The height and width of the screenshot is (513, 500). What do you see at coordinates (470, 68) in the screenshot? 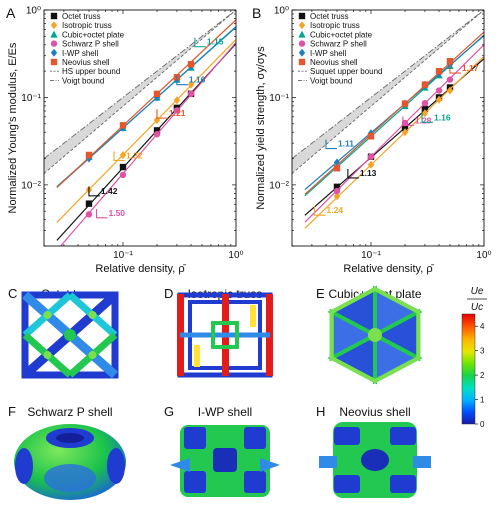
I see `slope-label-5: 1.17` at bounding box center [470, 68].